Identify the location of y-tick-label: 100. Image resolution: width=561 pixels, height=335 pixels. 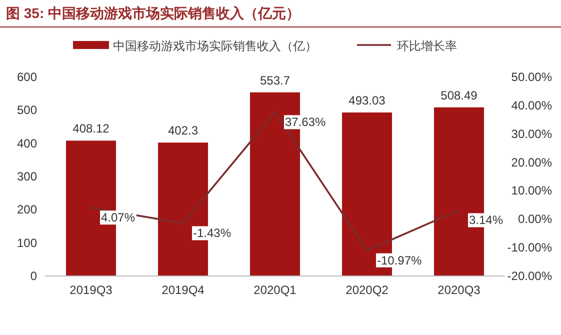
(27, 243).